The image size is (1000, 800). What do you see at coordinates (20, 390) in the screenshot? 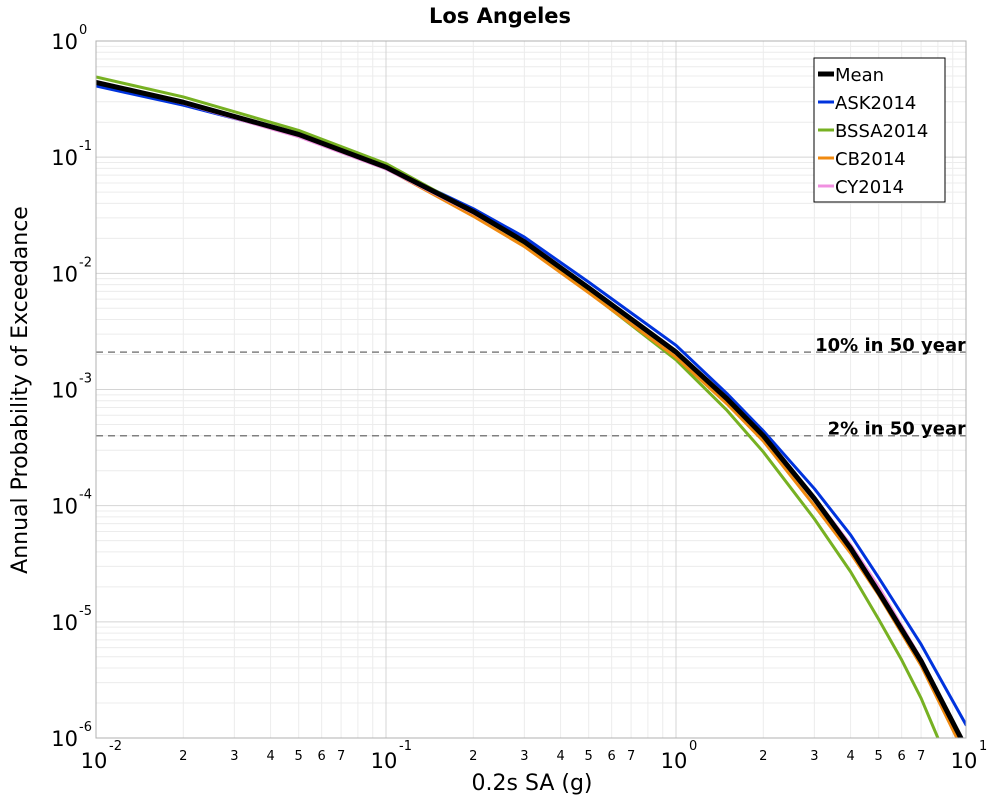
I see `y-axis-label: Annual Probability of Exceedance` at bounding box center [20, 390].